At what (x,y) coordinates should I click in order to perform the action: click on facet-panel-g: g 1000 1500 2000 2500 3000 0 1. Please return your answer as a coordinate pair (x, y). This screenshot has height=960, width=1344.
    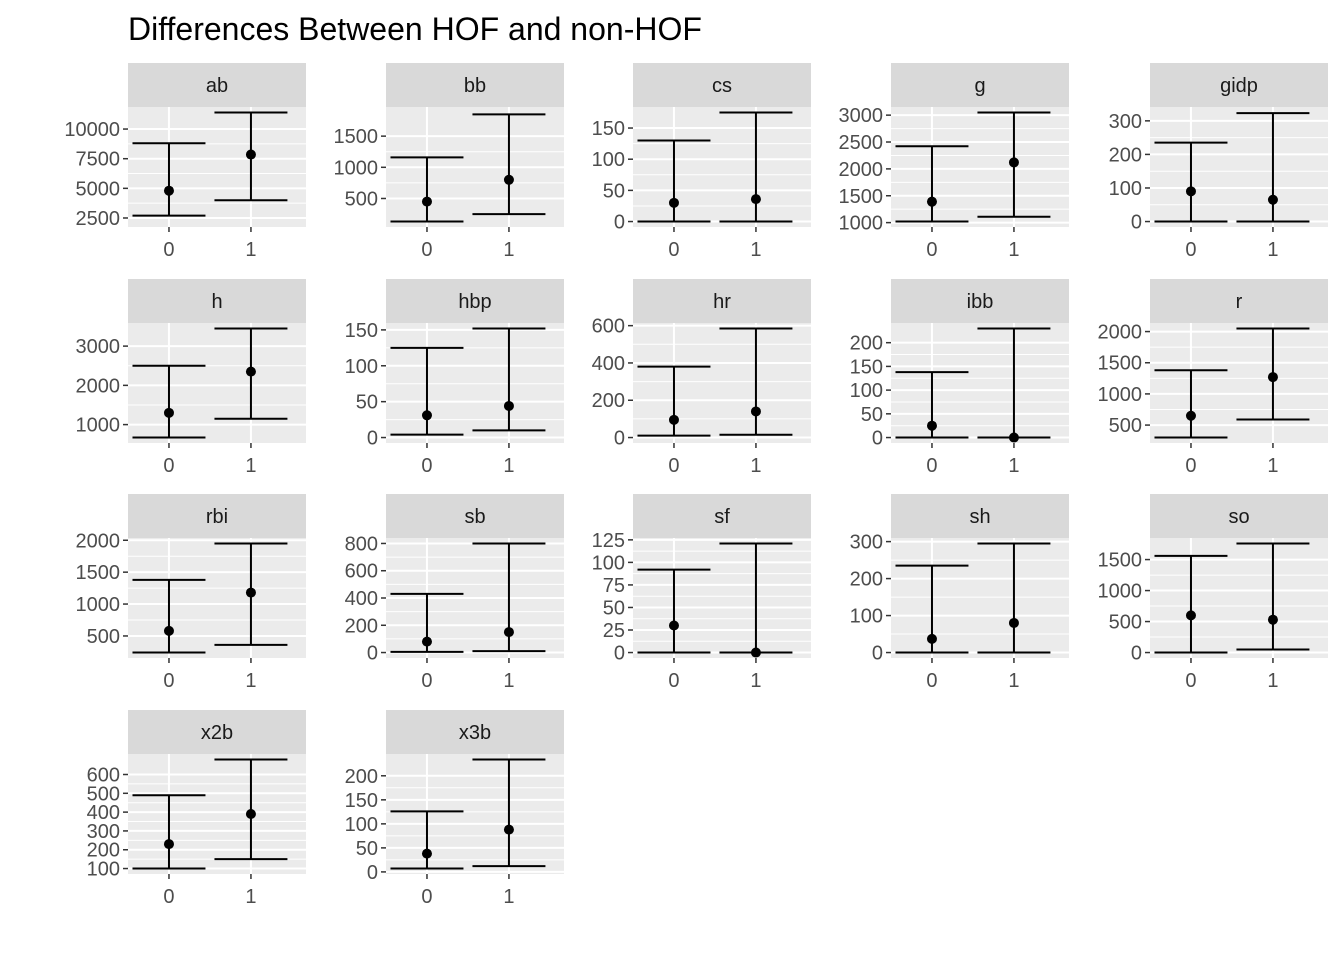
    Looking at the image, I should click on (954, 162).